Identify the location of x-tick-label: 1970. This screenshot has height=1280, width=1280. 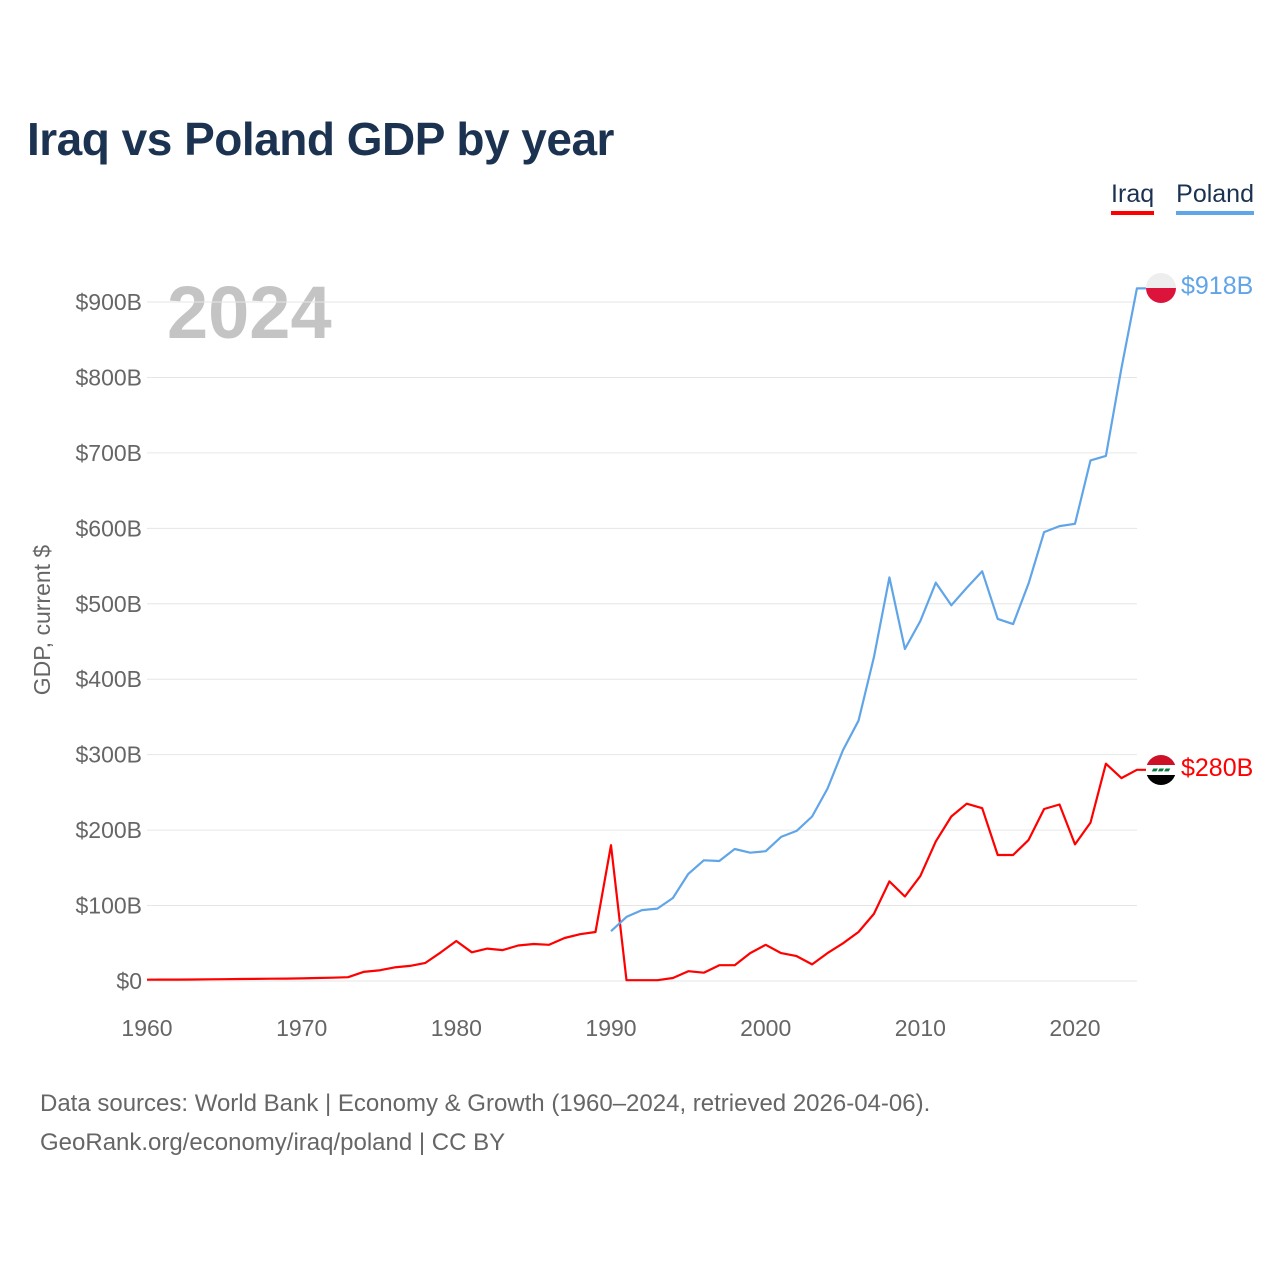
(301, 1028).